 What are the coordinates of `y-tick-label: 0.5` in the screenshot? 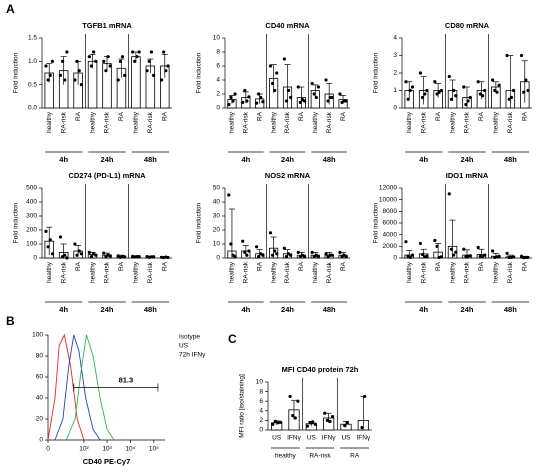 It's located at (32, 84).